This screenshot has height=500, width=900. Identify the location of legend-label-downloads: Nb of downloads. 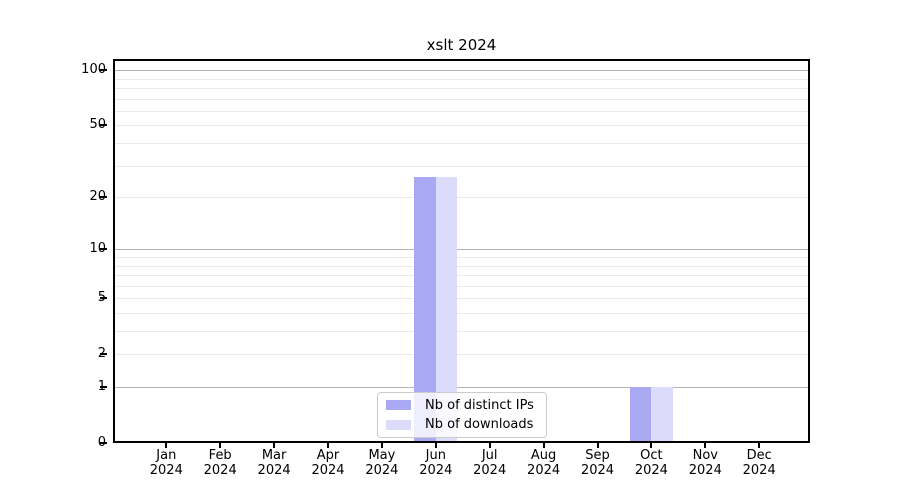
(479, 425).